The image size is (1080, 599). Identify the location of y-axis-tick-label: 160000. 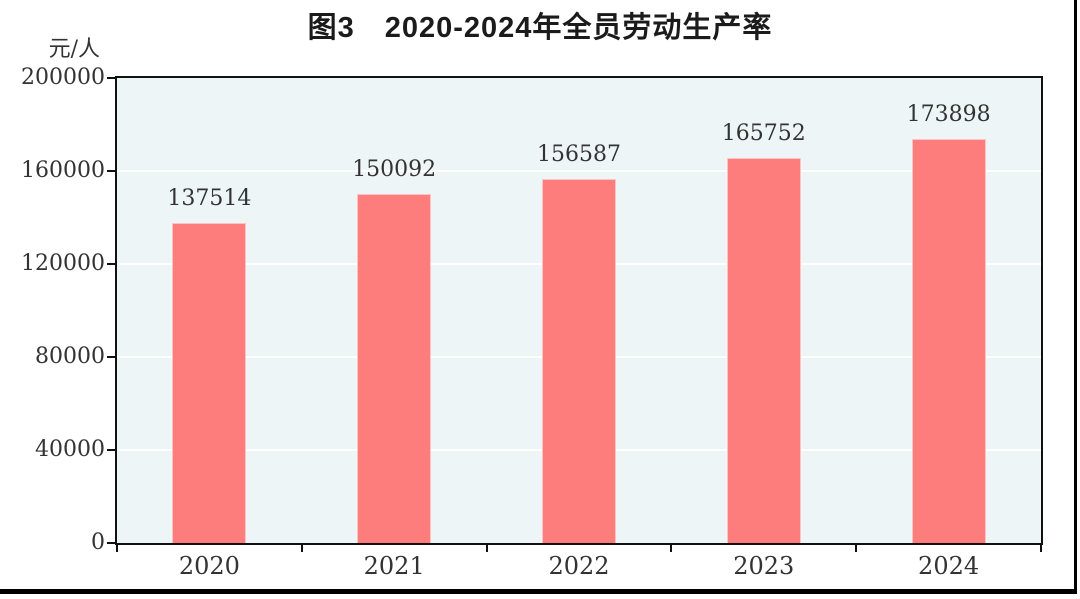
(63, 170).